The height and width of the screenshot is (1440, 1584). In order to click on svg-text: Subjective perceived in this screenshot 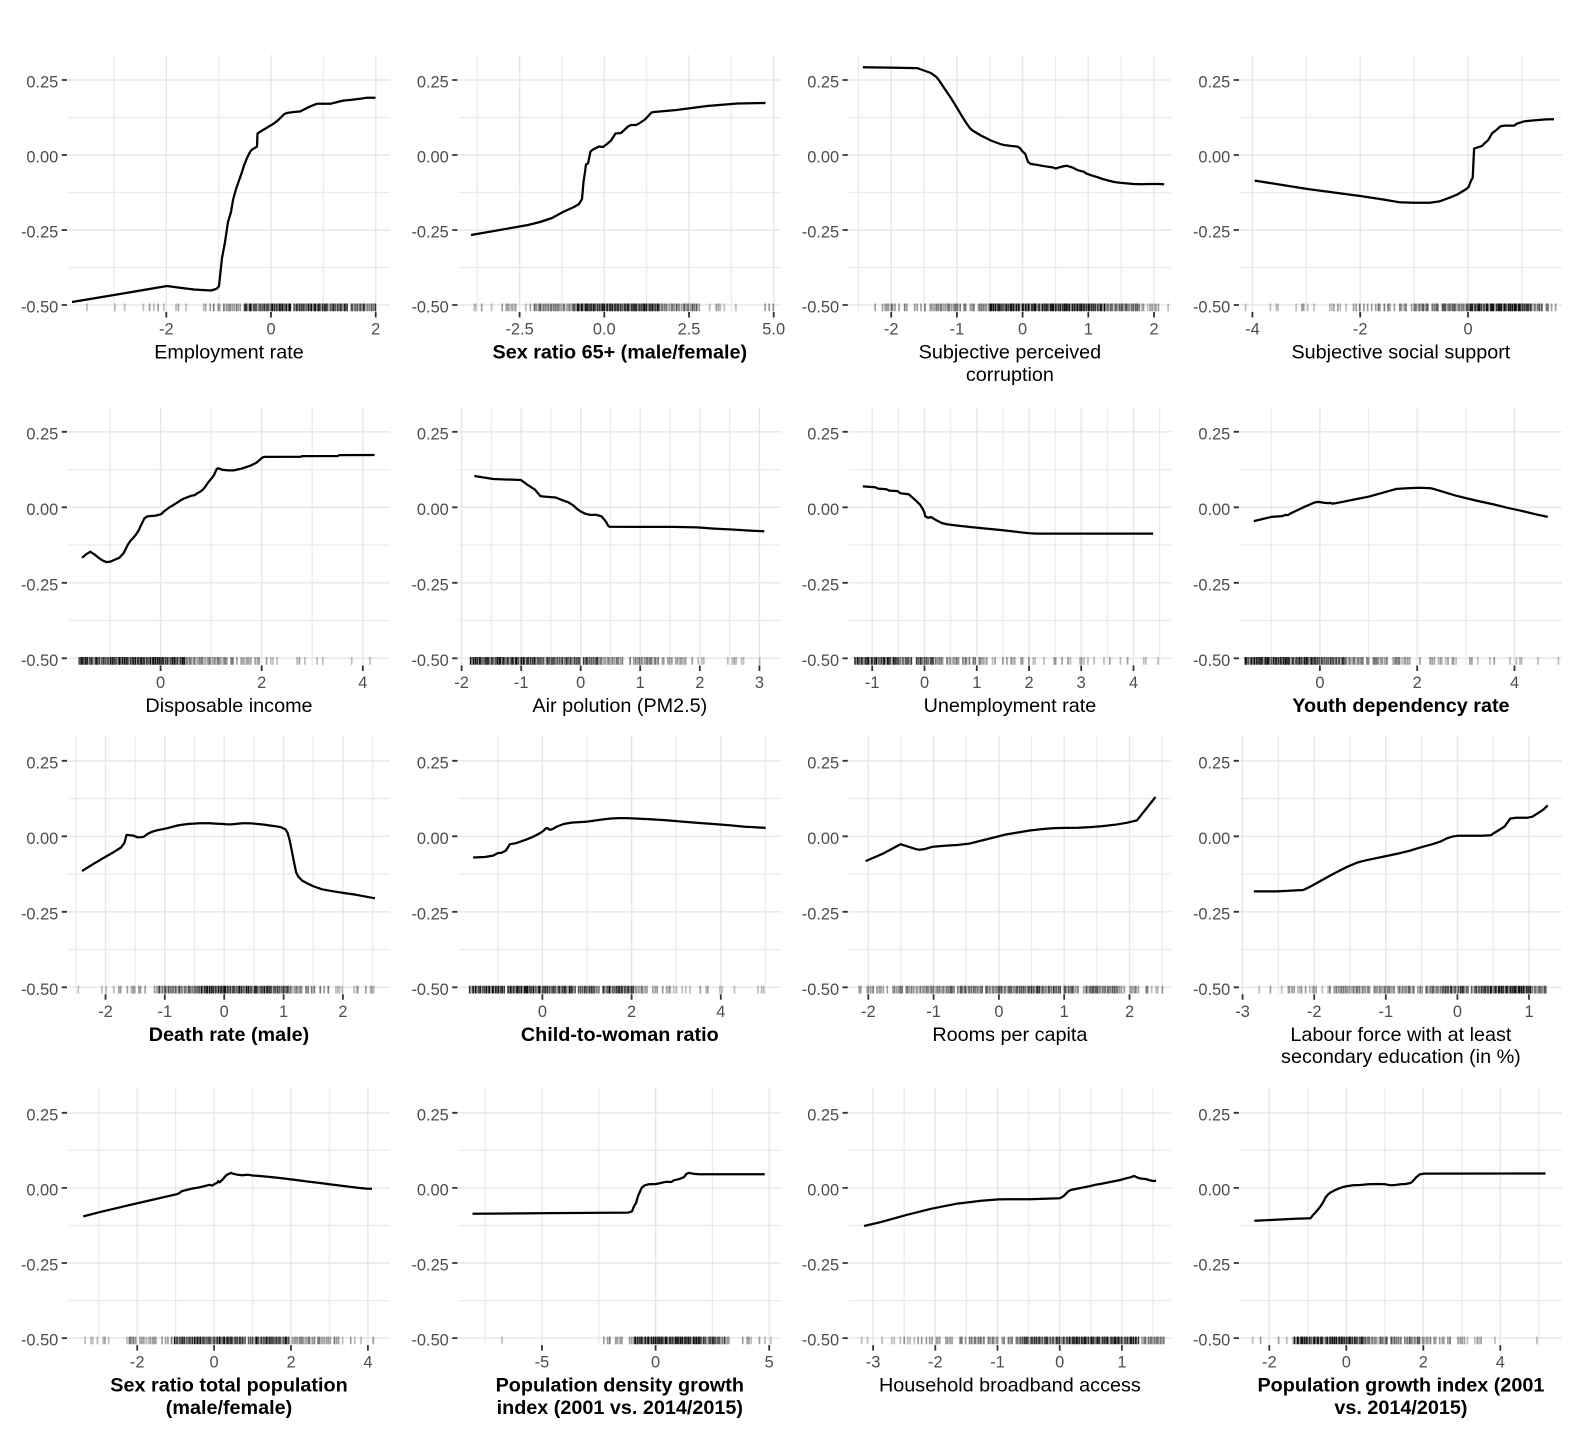, I will do `click(1010, 353)`.